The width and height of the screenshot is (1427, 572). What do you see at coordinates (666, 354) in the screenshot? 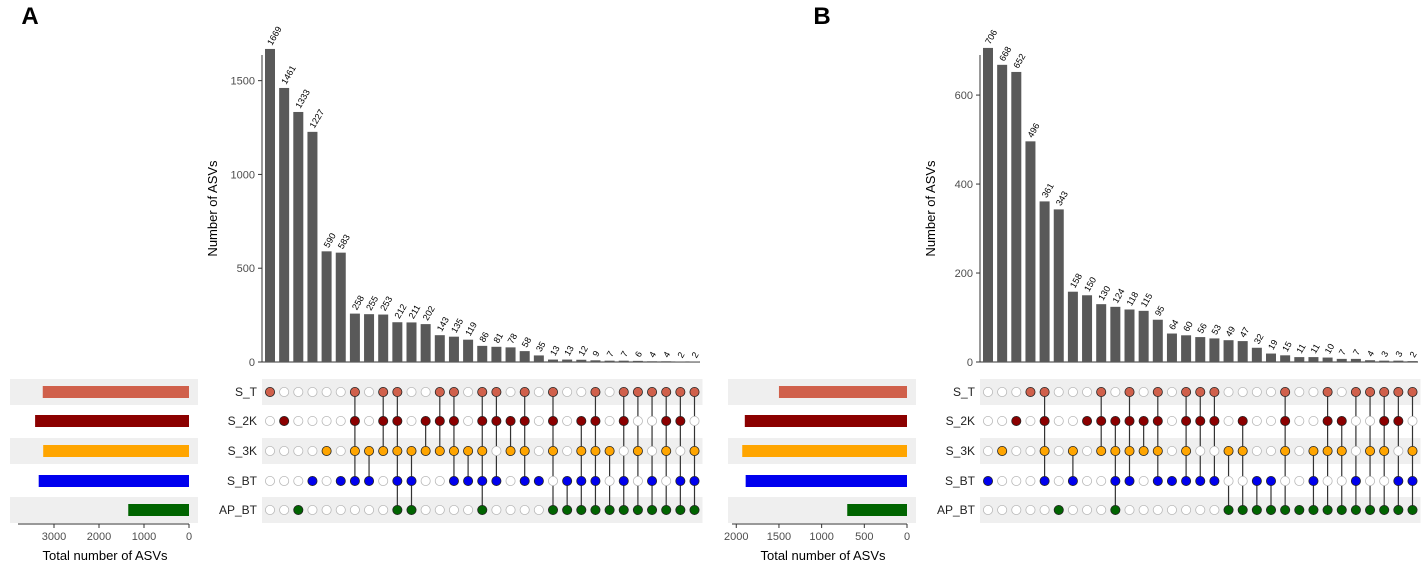
I see `bar-value-label: 4` at bounding box center [666, 354].